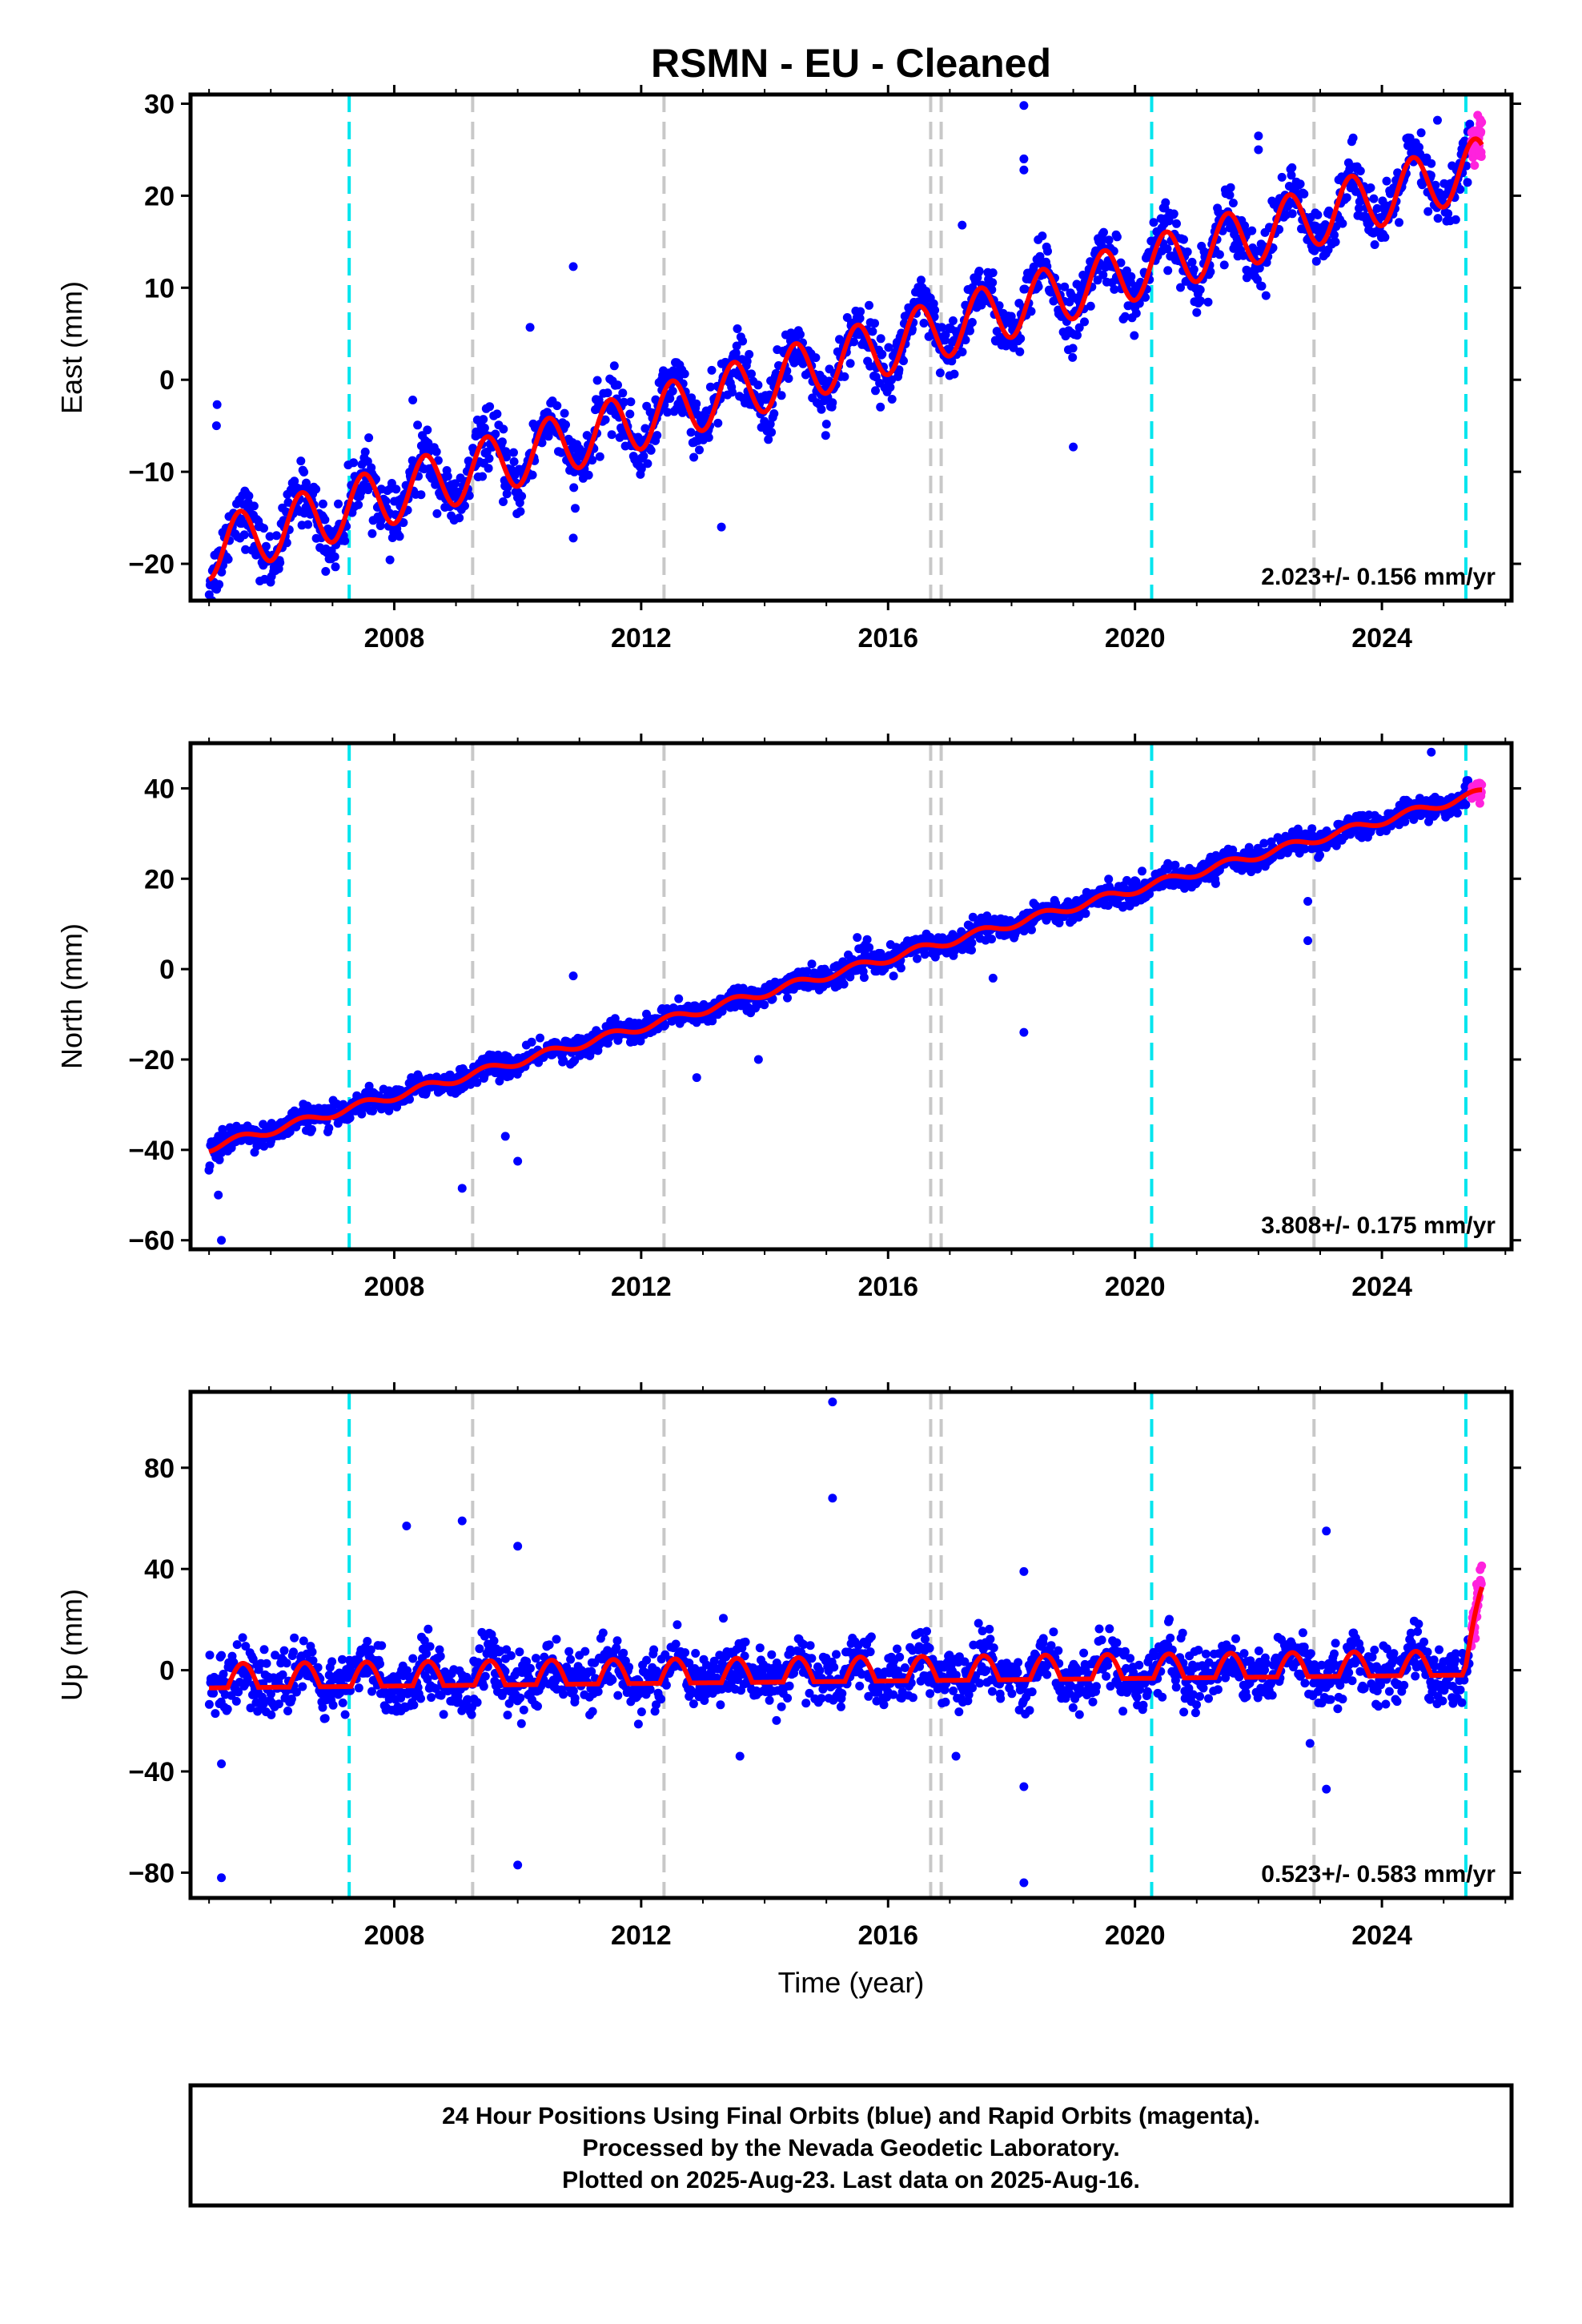 This screenshot has height=2324, width=1582. What do you see at coordinates (1136, 638) in the screenshot?
I see `x-tick-label: 2020` at bounding box center [1136, 638].